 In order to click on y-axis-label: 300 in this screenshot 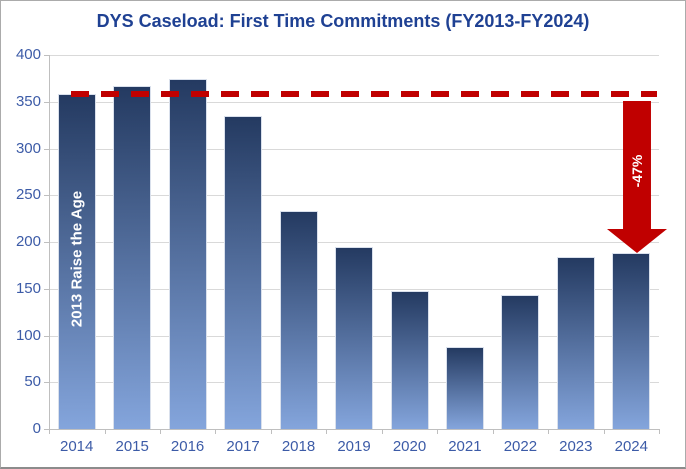, I will do `click(28, 148)`.